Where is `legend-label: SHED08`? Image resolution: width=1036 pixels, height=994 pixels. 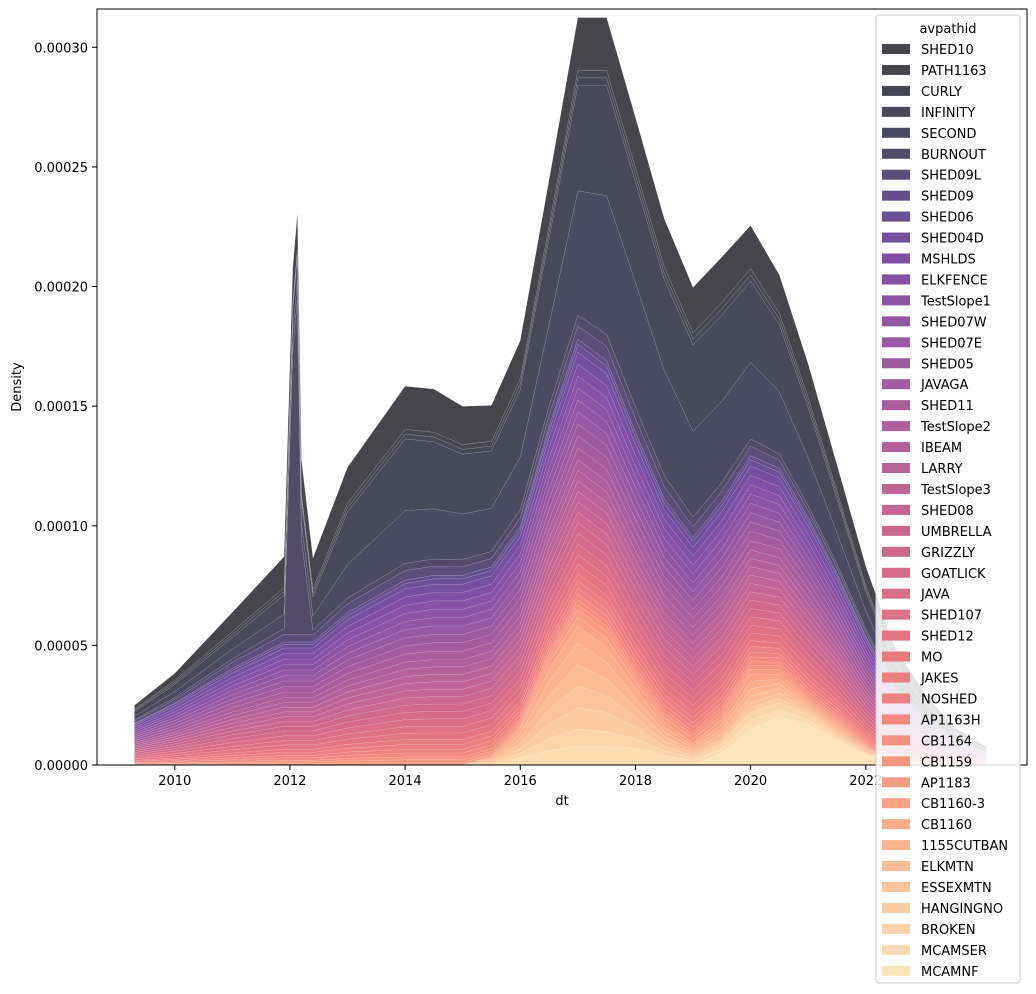 legend-label: SHED08 is located at coordinates (947, 511).